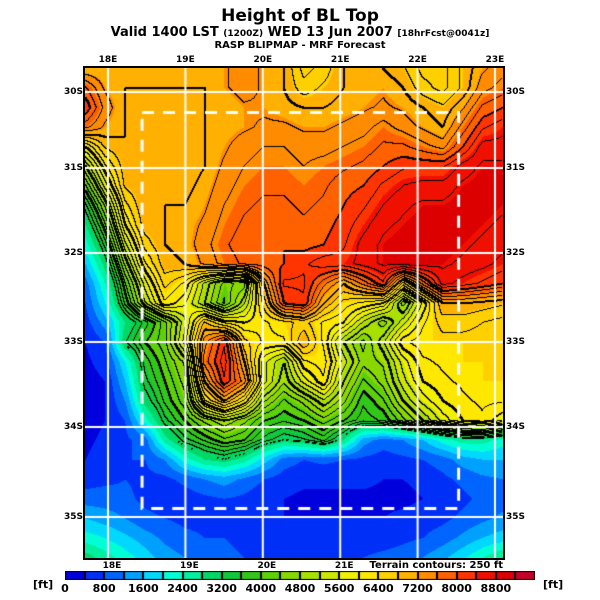  What do you see at coordinates (263, 60) in the screenshot?
I see `lon-tick-top-20E: 20E` at bounding box center [263, 60].